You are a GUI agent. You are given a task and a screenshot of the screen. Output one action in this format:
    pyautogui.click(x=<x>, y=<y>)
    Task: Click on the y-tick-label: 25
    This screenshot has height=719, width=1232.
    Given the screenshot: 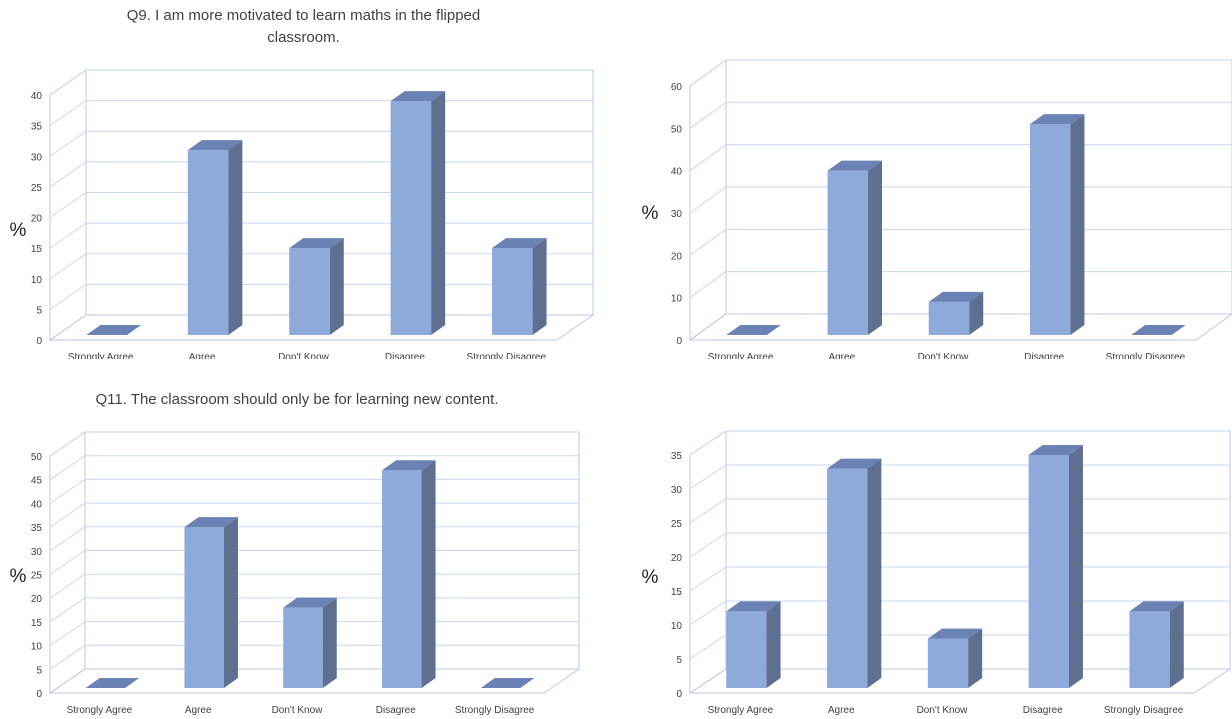 What is the action you would take?
    pyautogui.click(x=37, y=576)
    